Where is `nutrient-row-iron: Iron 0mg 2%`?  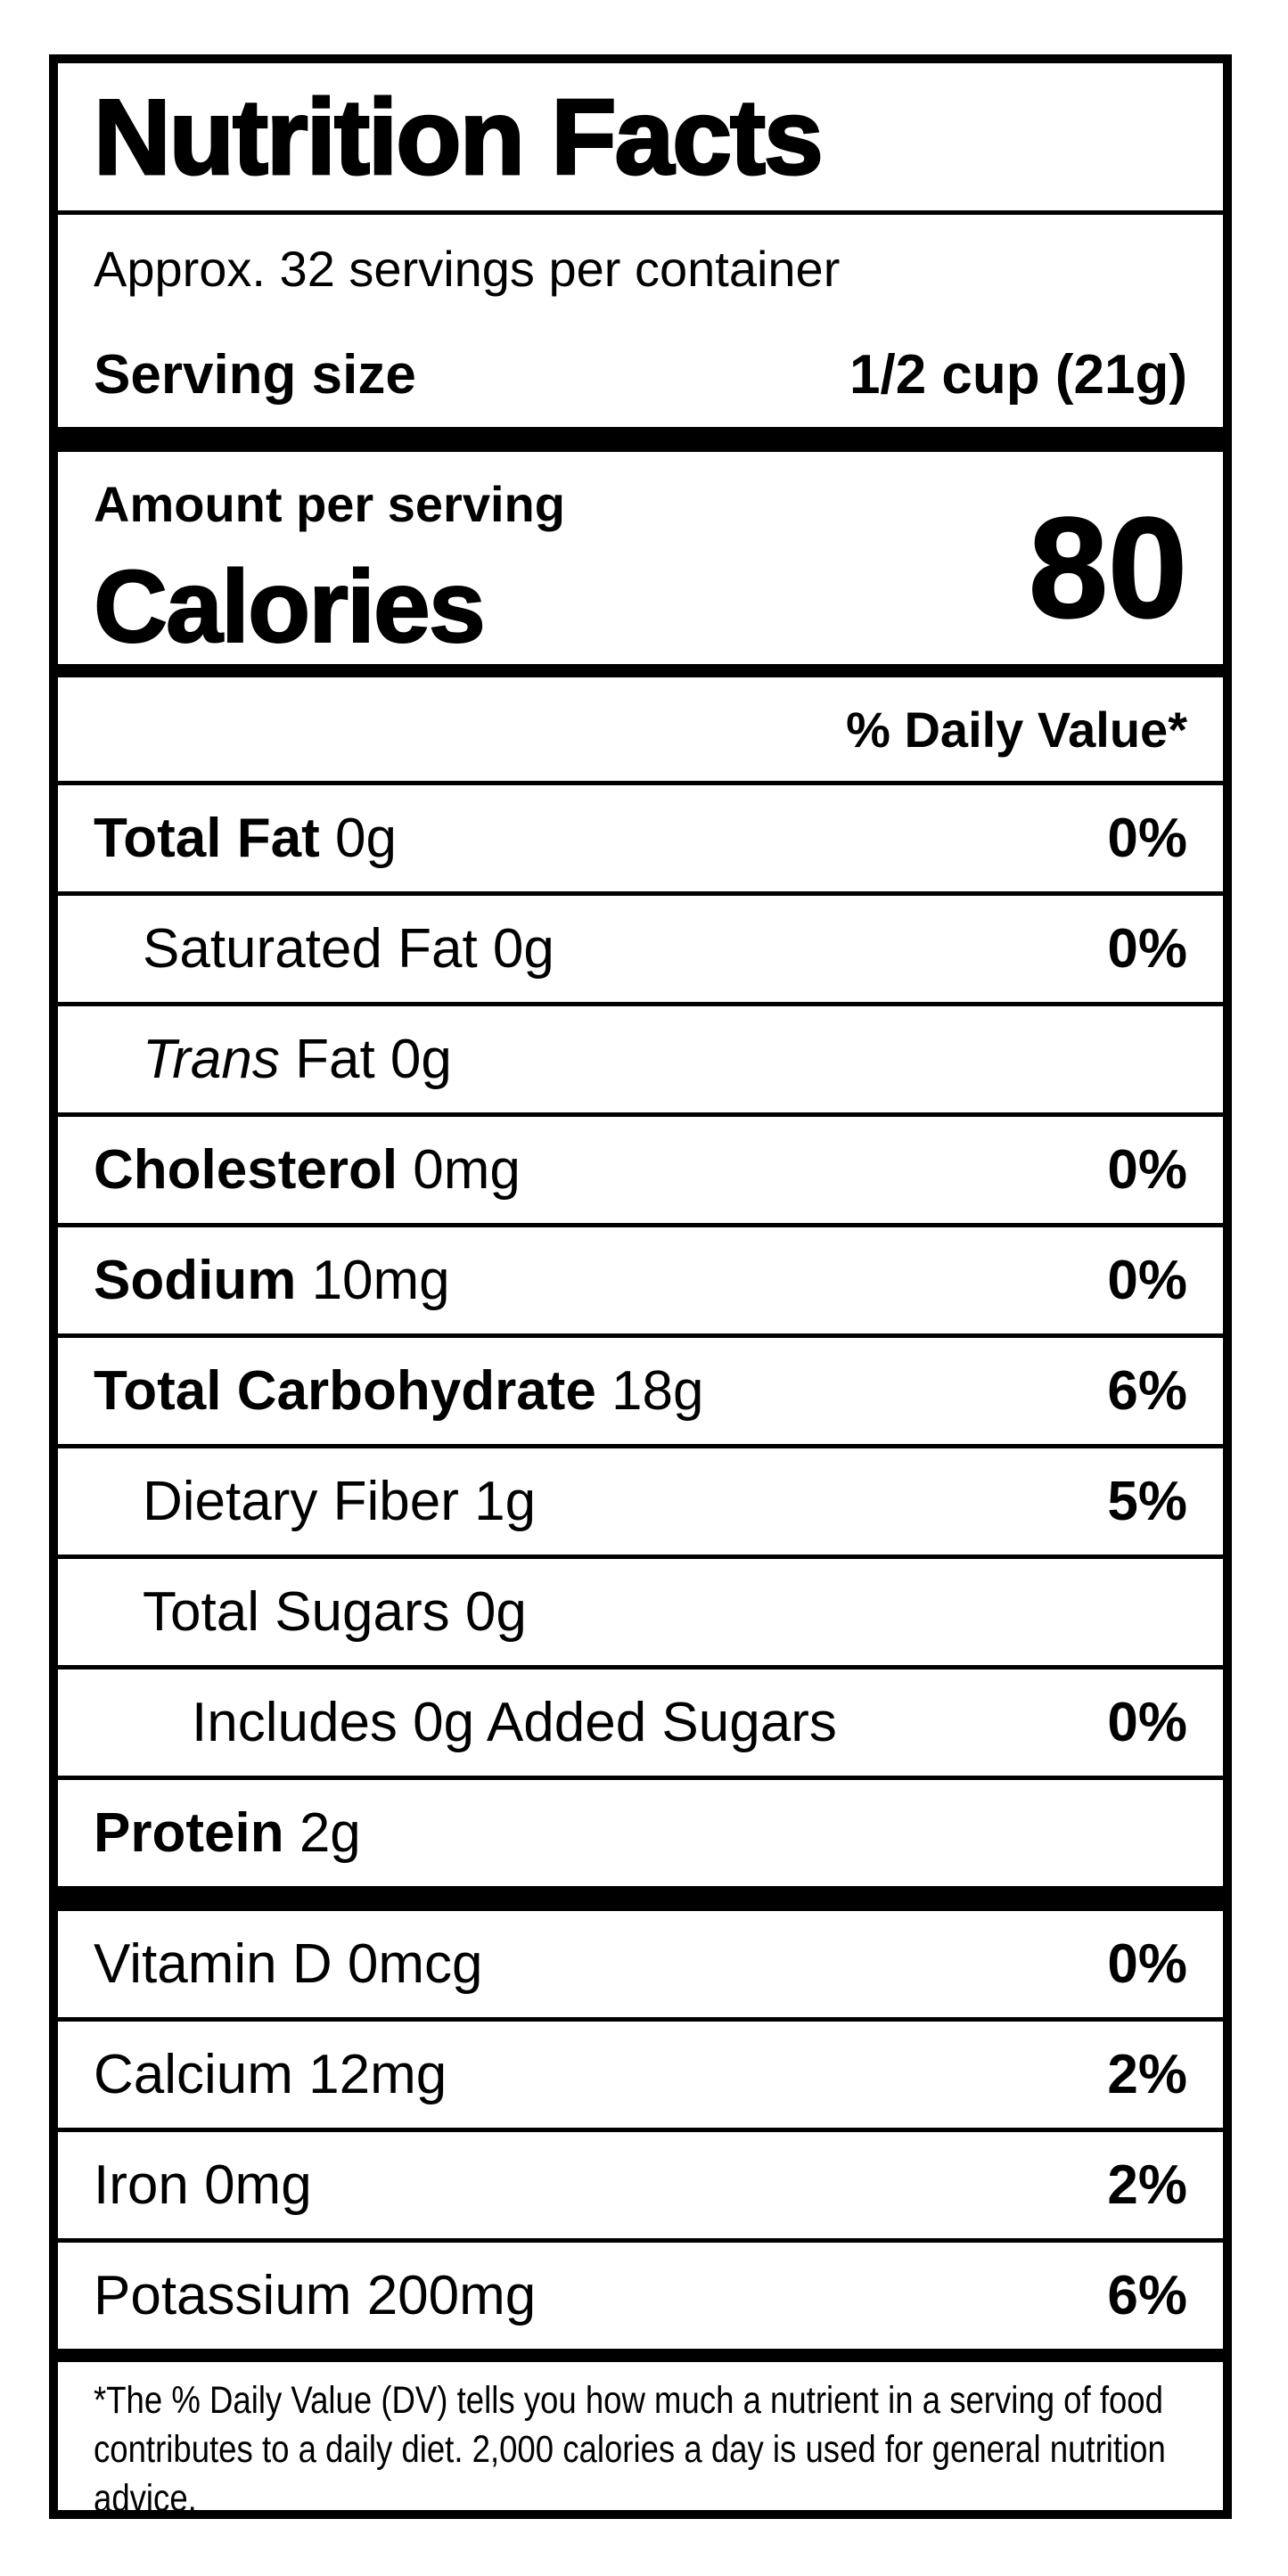
nutrient-row-iron: Iron 0mg 2% is located at coordinates (640, 2187).